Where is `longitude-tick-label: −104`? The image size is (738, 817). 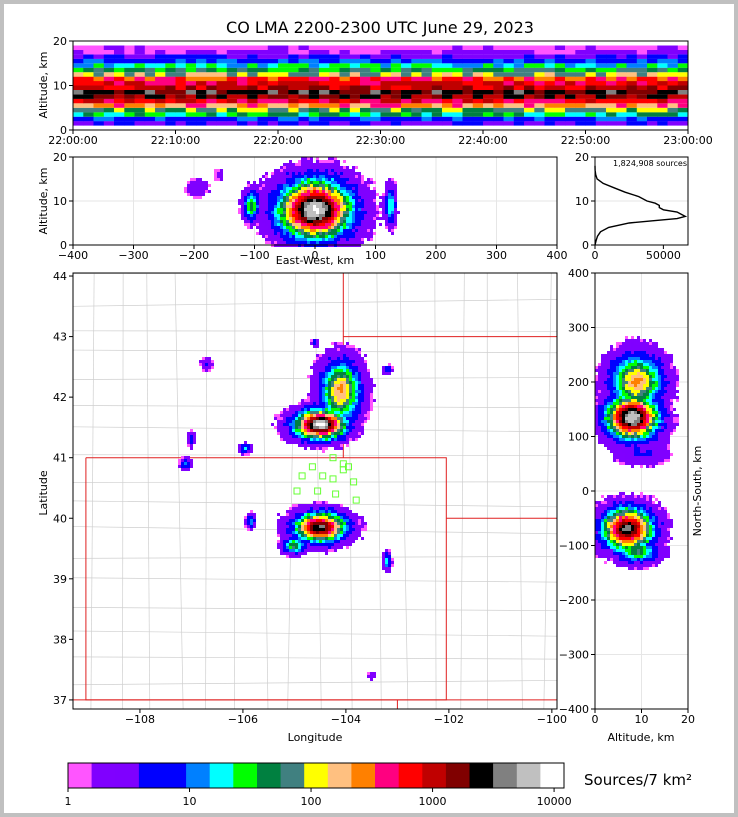
longitude-tick-label: −104 is located at coordinates (346, 719).